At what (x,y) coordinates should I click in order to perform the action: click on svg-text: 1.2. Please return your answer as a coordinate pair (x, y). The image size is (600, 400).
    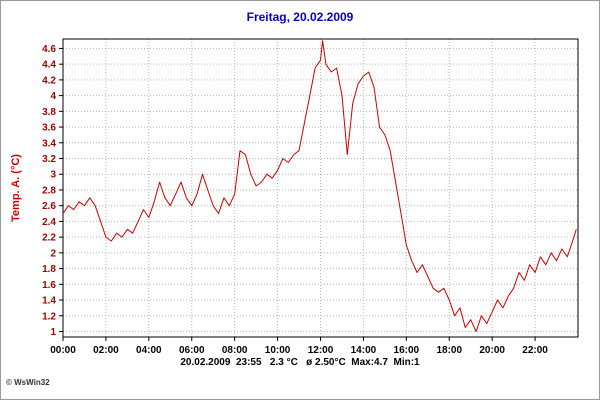
    Looking at the image, I should click on (49, 316).